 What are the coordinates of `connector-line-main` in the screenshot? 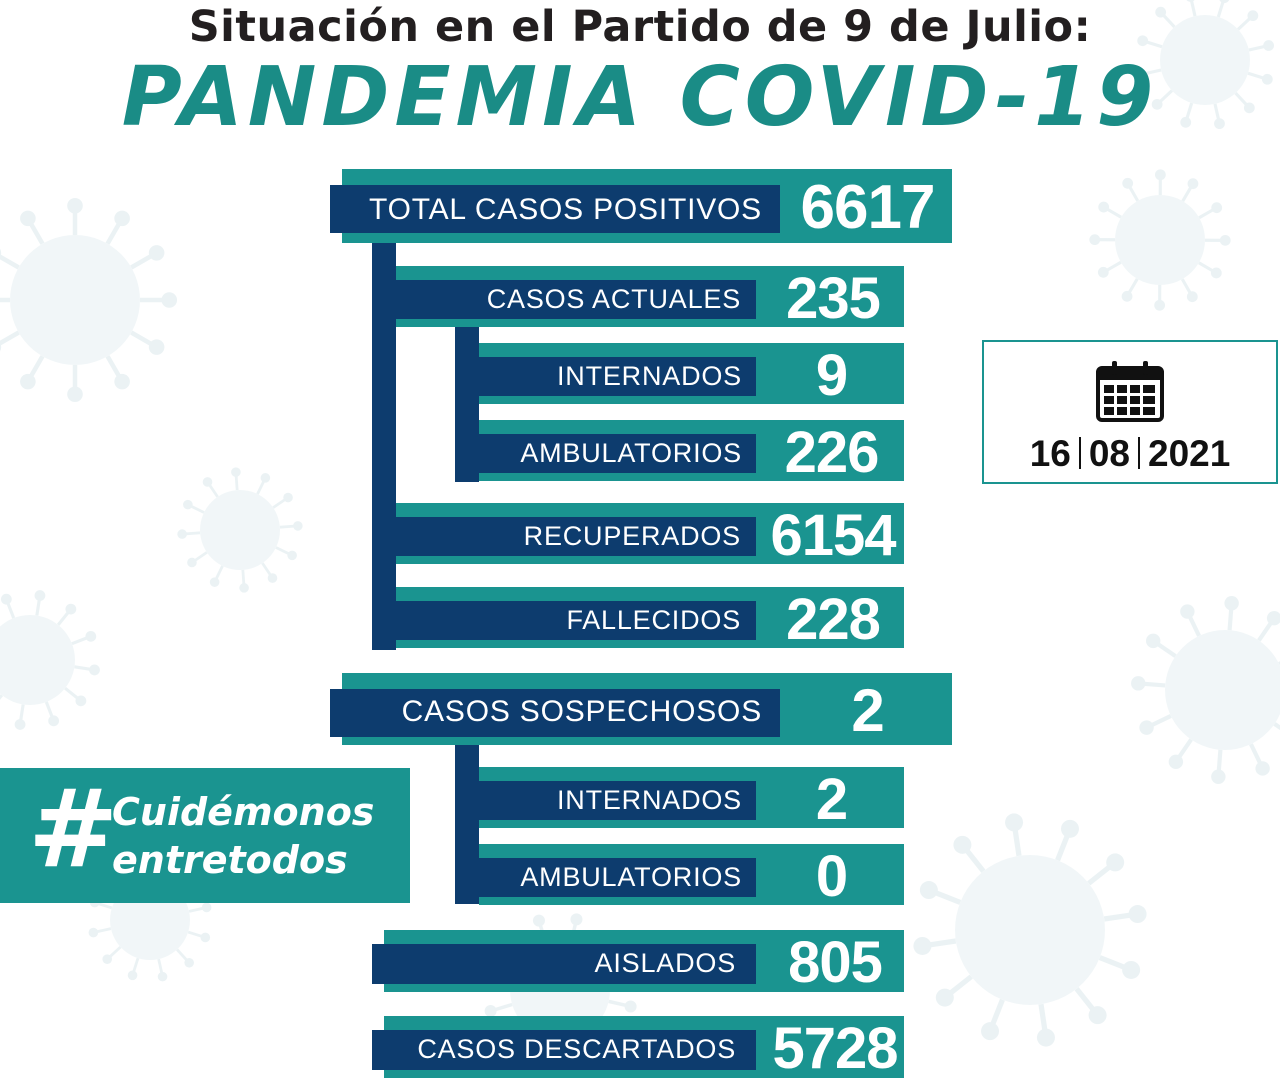 It's located at (384, 441).